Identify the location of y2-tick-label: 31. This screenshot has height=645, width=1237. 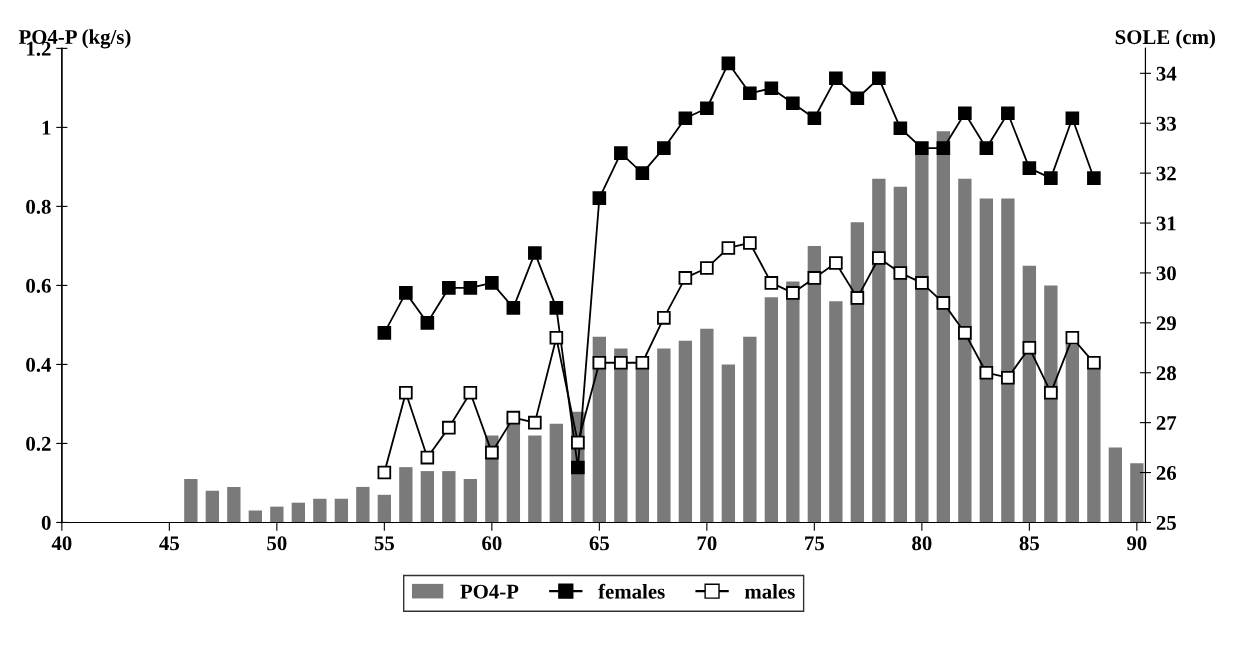
(1166, 223).